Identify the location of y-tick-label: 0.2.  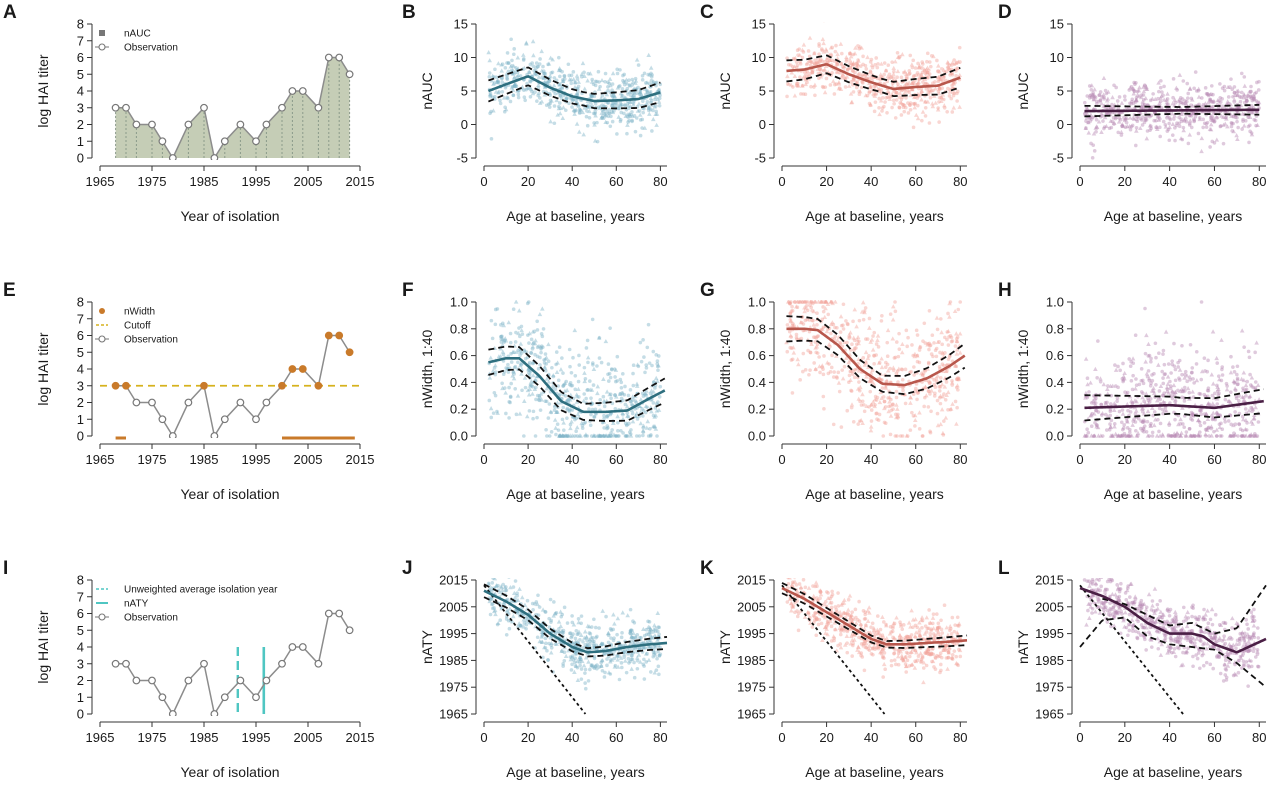
(459, 409).